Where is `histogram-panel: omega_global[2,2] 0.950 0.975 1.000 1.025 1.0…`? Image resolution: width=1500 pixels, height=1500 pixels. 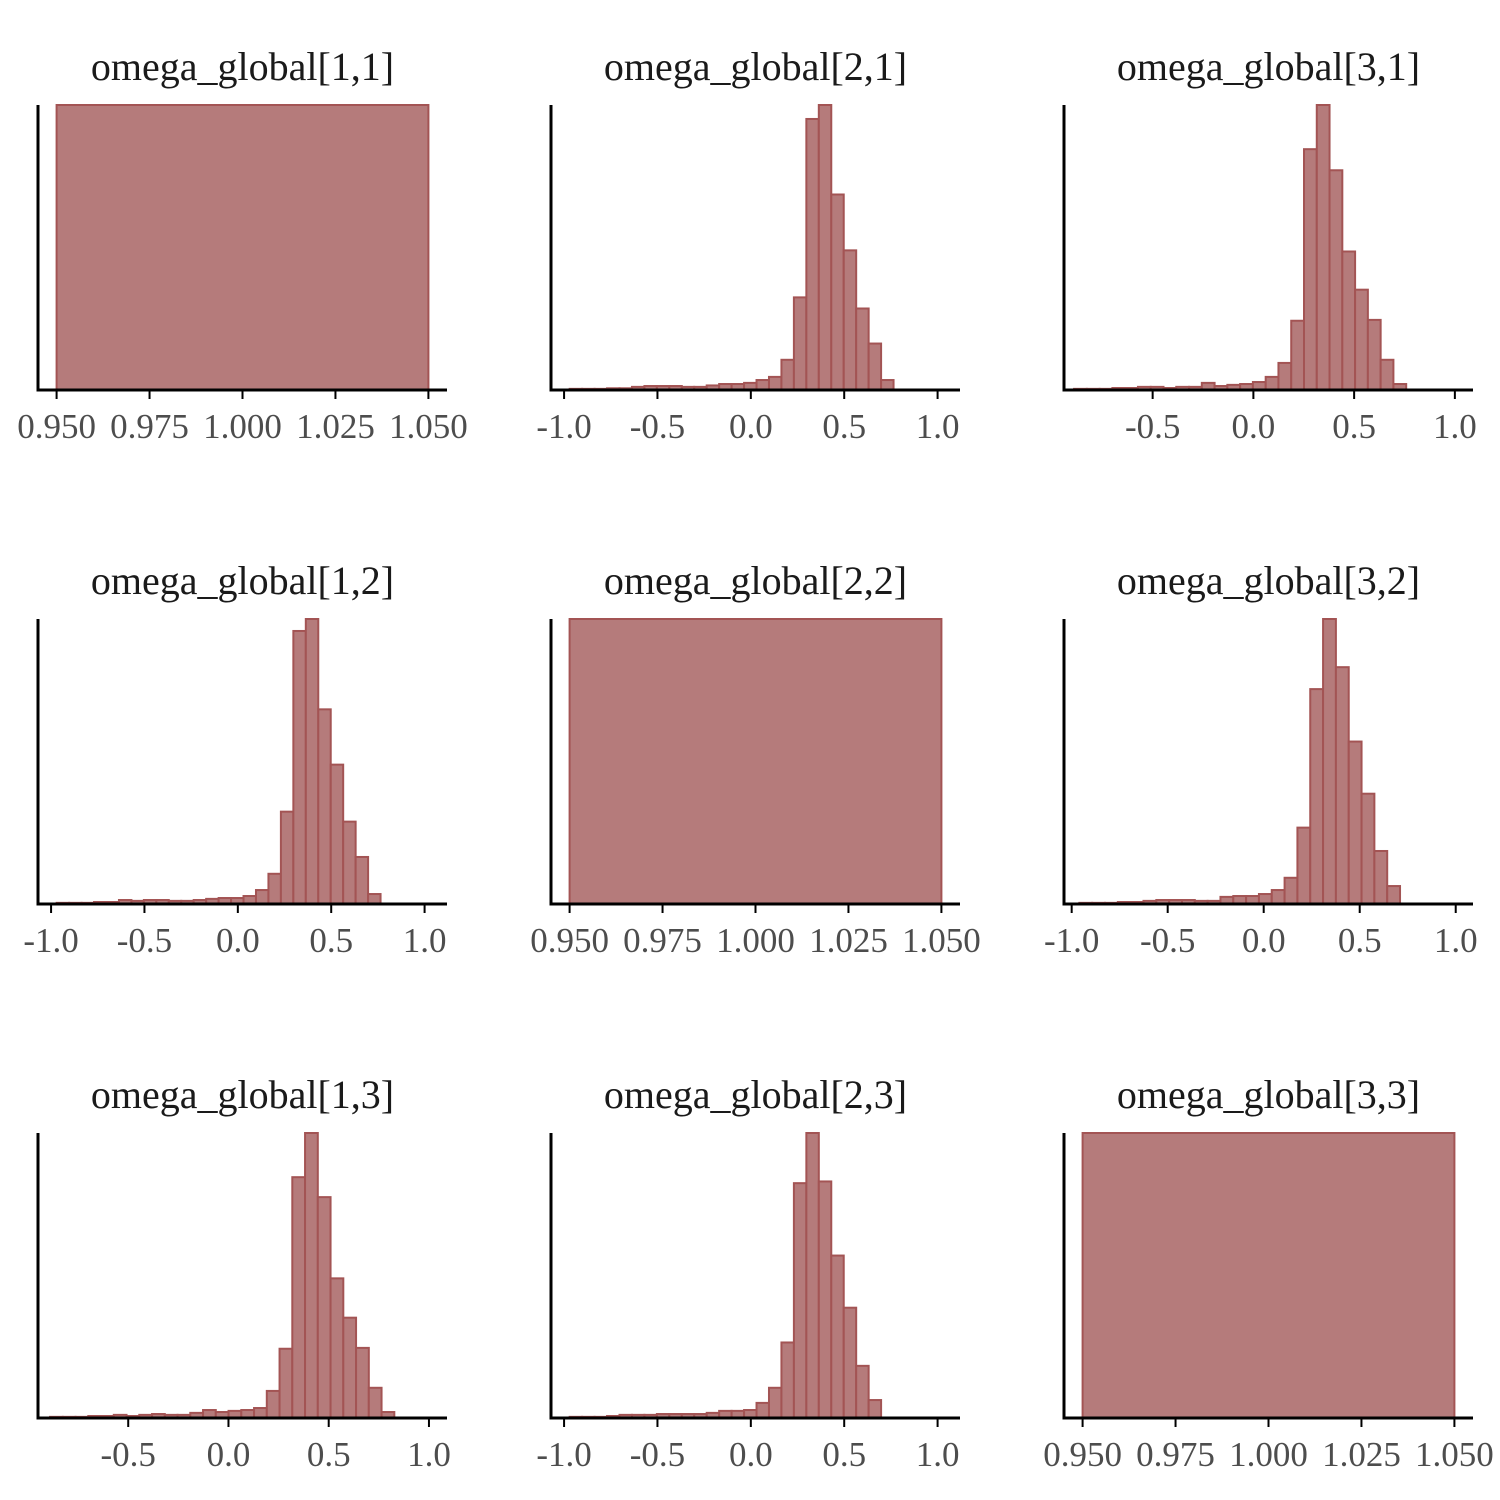
histogram-panel: omega_global[2,2] 0.950 0.975 1.000 1.025 1.0… is located at coordinates (755, 759).